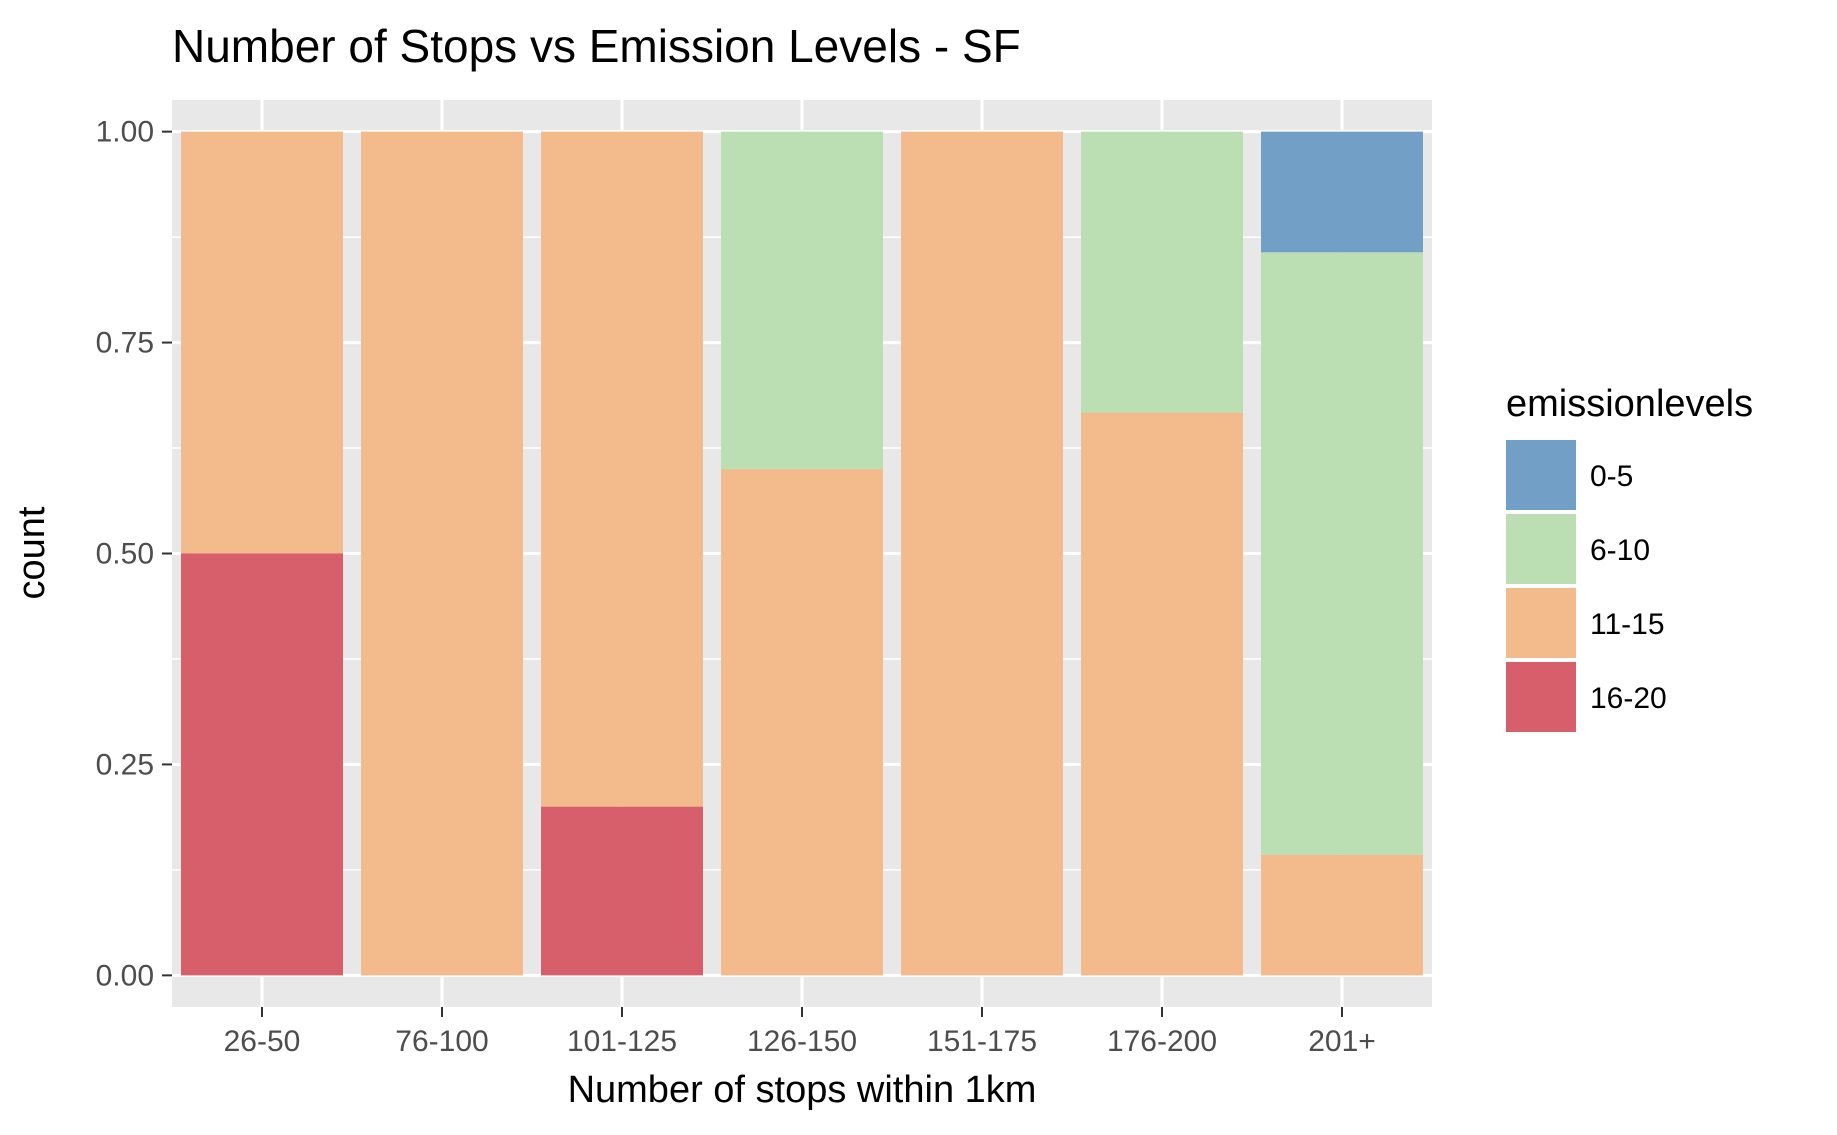 This screenshot has height=1135, width=1837. Describe the element at coordinates (1627, 624) in the screenshot. I see `legend-label: 11-15` at that location.